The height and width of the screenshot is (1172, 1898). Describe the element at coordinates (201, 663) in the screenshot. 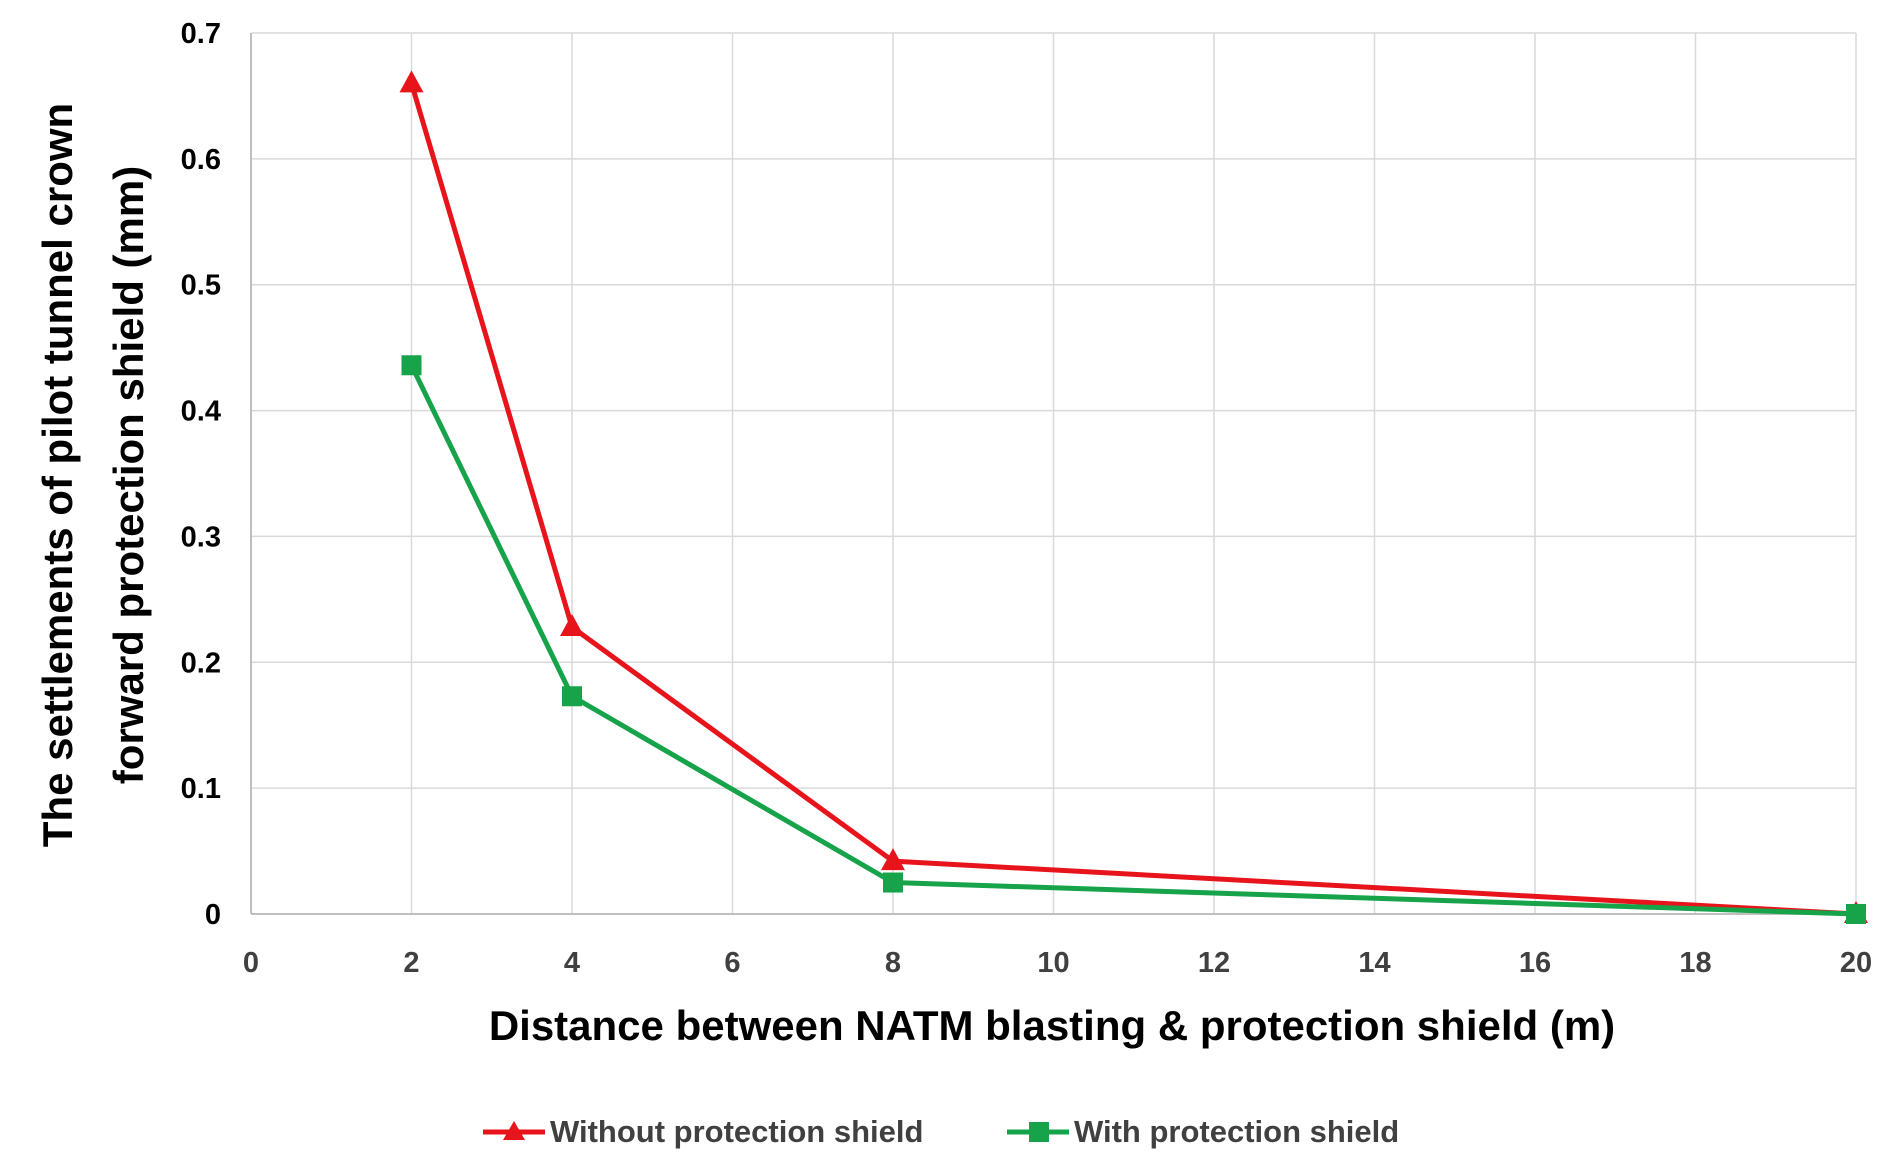

I see `y-tick-label: 0.2` at that location.